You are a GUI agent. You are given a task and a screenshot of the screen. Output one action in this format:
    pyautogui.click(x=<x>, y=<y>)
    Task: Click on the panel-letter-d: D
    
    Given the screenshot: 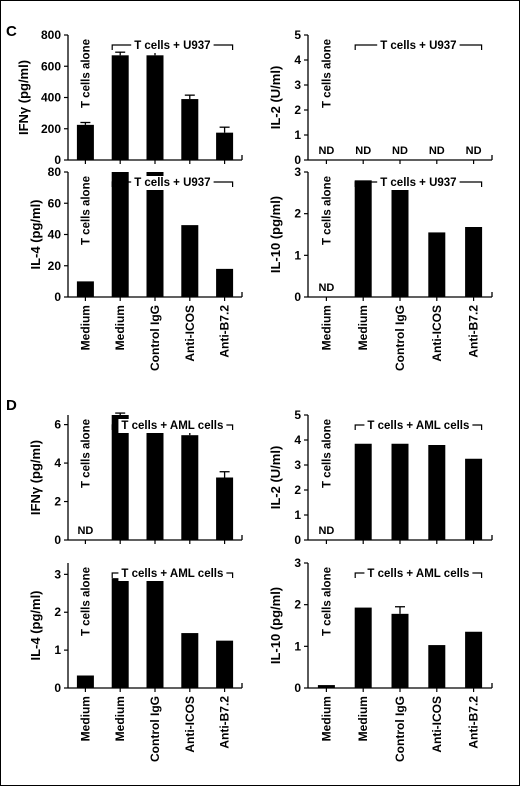 What is the action you would take?
    pyautogui.click(x=11, y=405)
    